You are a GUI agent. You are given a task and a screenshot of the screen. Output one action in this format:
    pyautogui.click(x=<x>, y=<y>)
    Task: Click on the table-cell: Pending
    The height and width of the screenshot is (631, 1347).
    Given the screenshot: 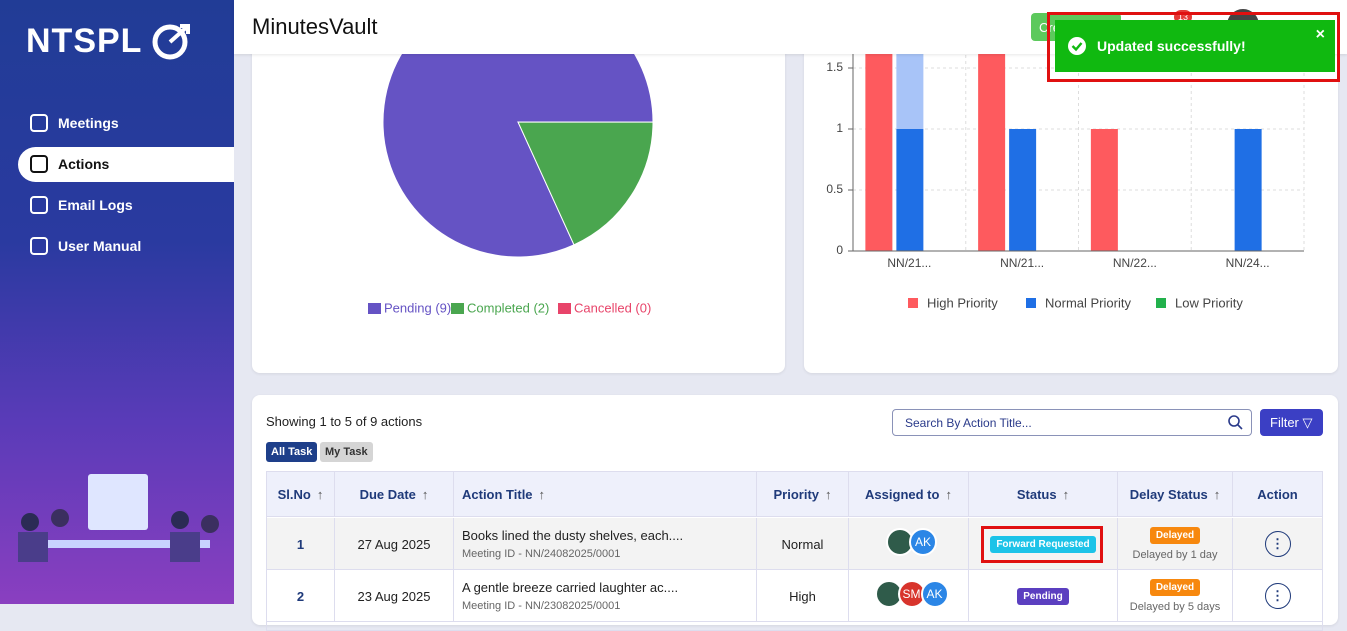 What is the action you would take?
    pyautogui.click(x=1043, y=596)
    